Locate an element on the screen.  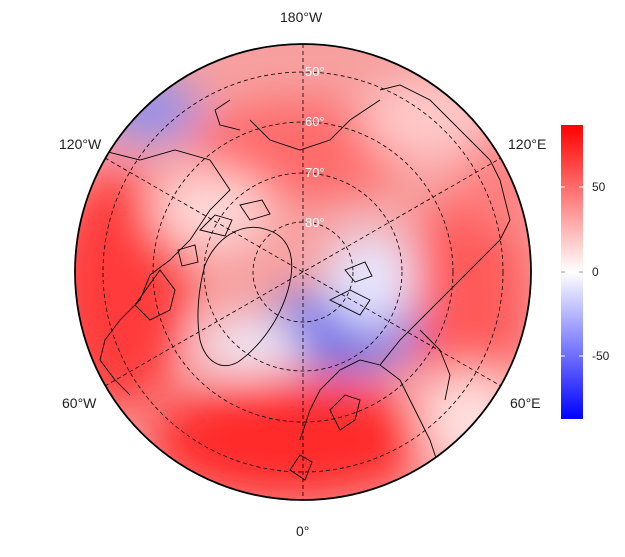
lon-label-0: 0° is located at coordinates (303, 531).